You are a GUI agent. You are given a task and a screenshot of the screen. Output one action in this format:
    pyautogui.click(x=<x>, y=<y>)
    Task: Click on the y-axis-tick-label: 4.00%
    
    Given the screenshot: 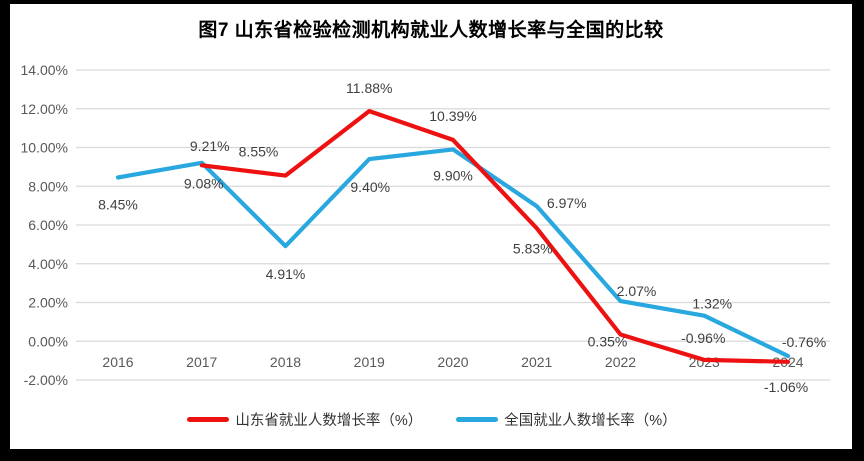 What is the action you would take?
    pyautogui.click(x=48, y=264)
    